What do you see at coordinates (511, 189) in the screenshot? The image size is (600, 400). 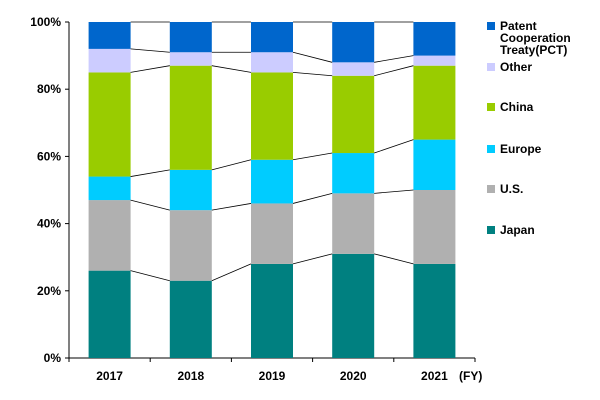 I see `legend-label: U.S.` at bounding box center [511, 189].